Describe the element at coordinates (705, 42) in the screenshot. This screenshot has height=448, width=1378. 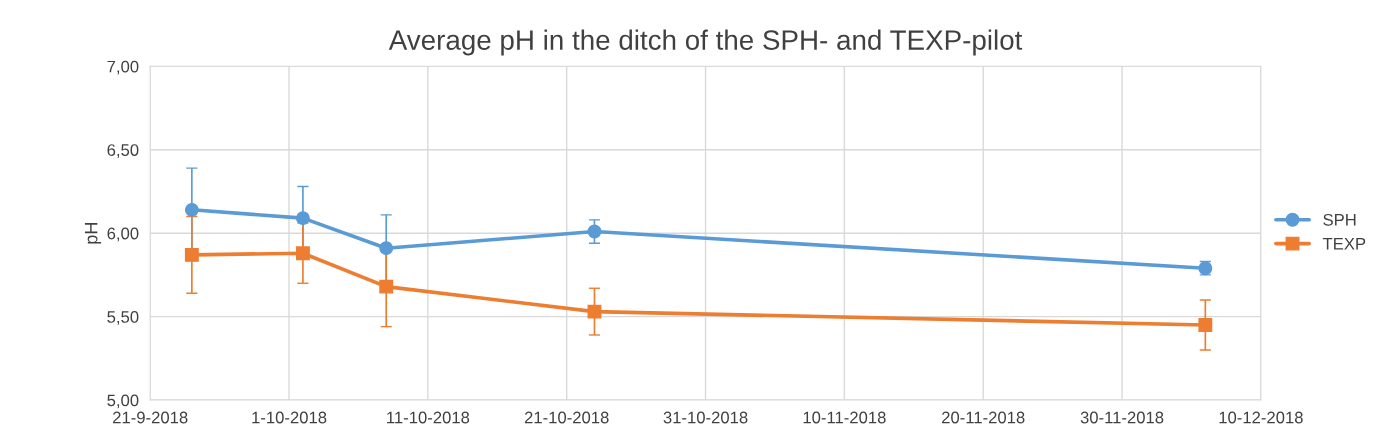
I see `chart-title: Average pH in the ditch of the SPH- and TEXP-pilot` at that location.